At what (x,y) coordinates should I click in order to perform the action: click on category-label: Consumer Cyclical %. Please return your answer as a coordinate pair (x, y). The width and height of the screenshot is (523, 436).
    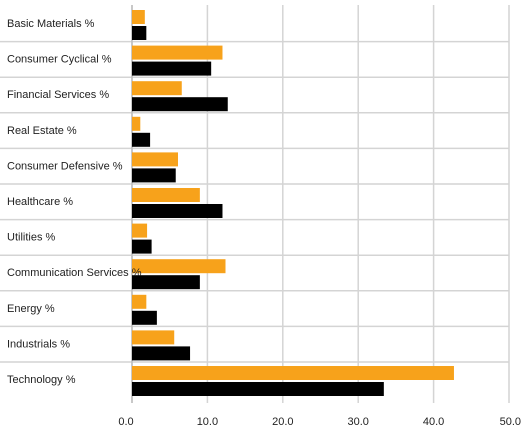
    Looking at the image, I should click on (59, 60).